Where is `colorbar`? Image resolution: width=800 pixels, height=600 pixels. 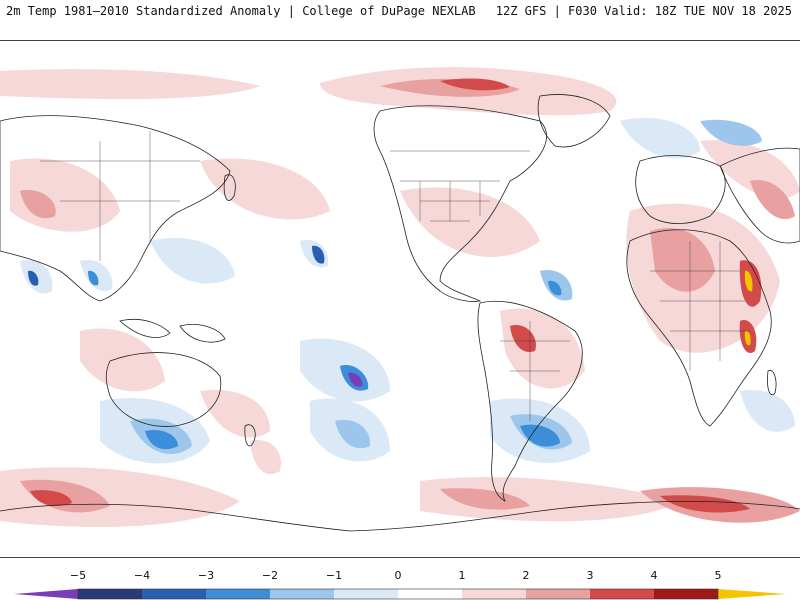
colorbar is located at coordinates (400, 594).